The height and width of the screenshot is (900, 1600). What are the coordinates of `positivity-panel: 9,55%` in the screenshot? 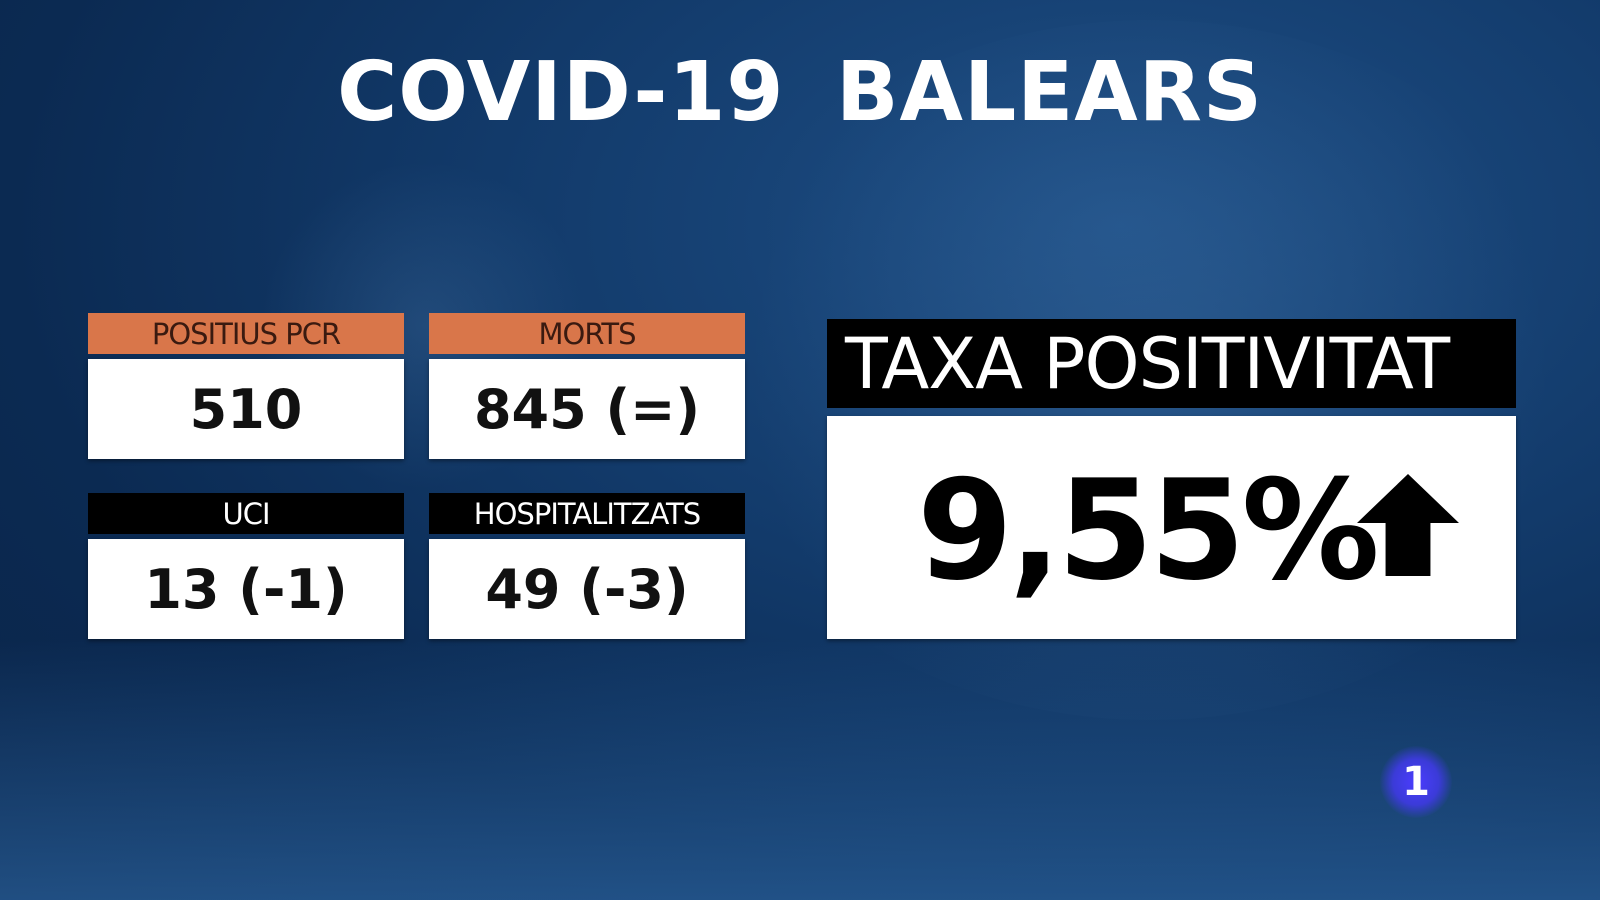 It's located at (1171, 527).